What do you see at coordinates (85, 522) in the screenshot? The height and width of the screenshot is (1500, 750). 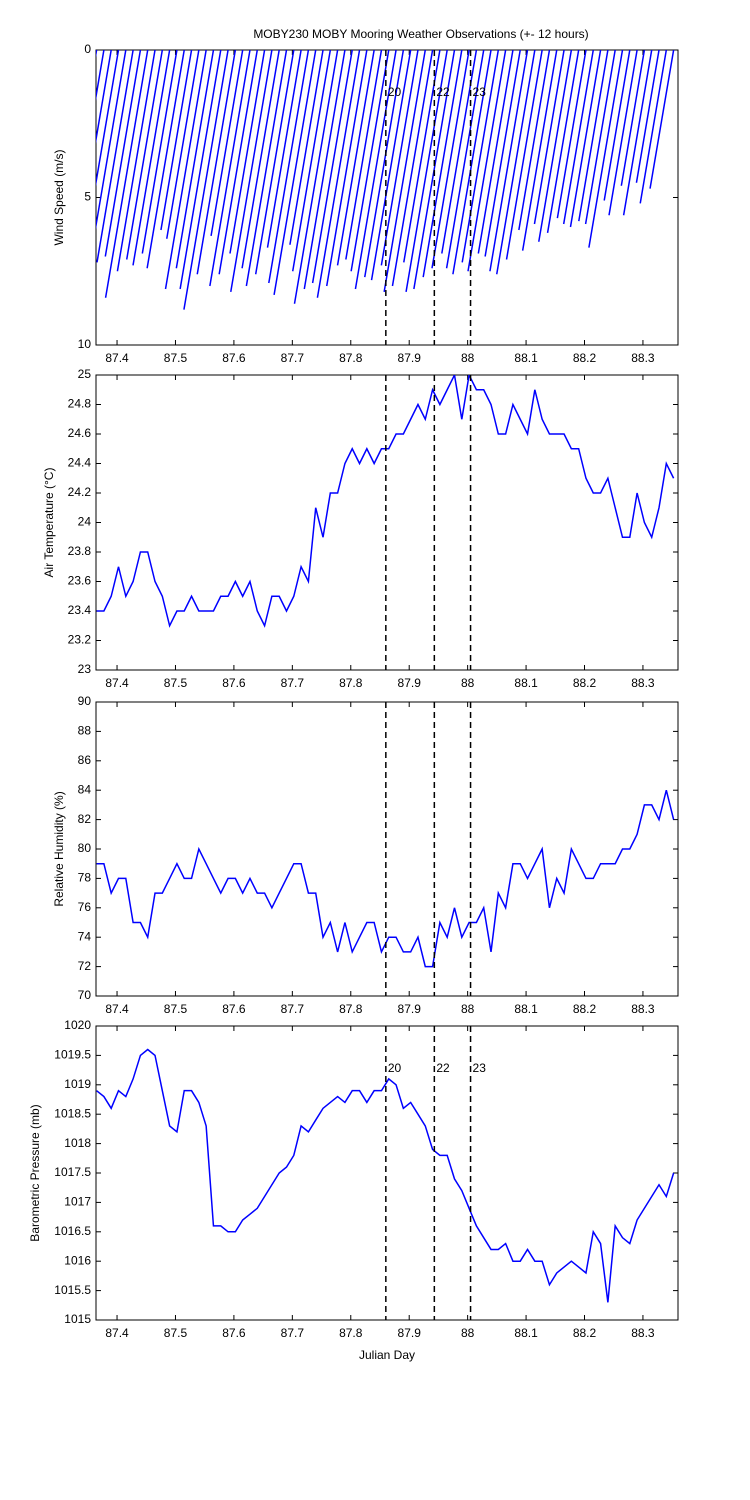 I see `y-tick-label: 24` at bounding box center [85, 522].